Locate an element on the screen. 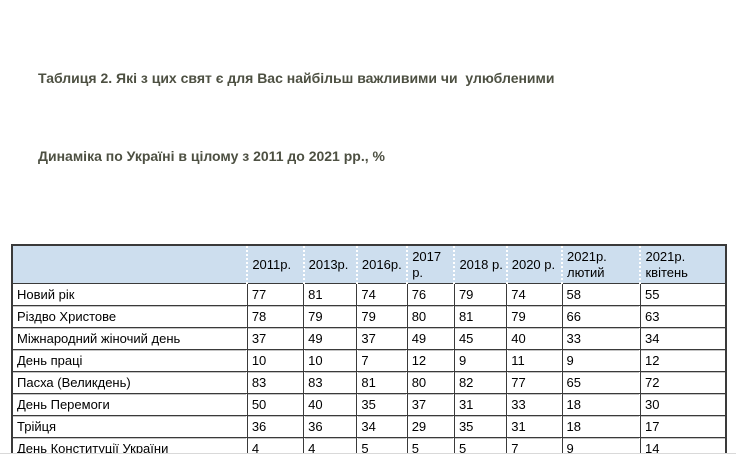 The image size is (736, 454). holiday-label-cell: День Перемоги is located at coordinates (129, 404).